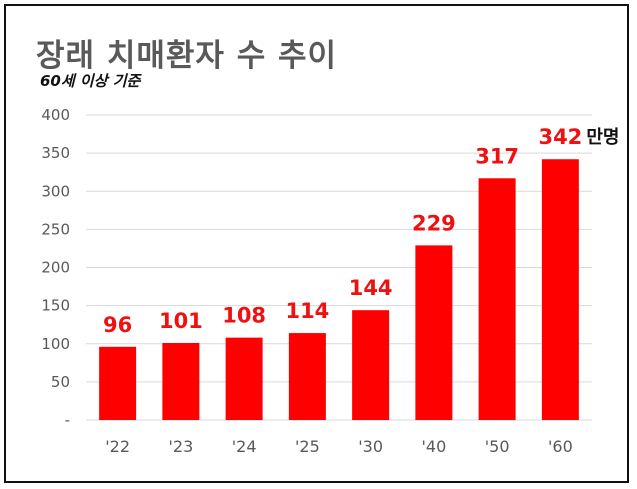 The width and height of the screenshot is (637, 489). I want to click on data-label: 317, so click(497, 156).